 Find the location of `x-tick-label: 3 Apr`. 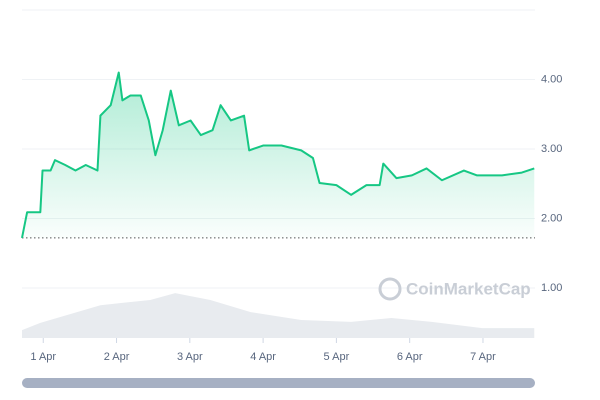

x-tick-label: 3 Apr is located at coordinates (190, 357).